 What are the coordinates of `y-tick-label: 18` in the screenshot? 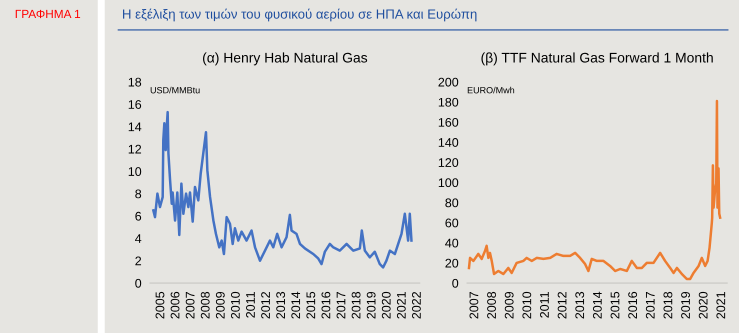 It's located at (135, 82).